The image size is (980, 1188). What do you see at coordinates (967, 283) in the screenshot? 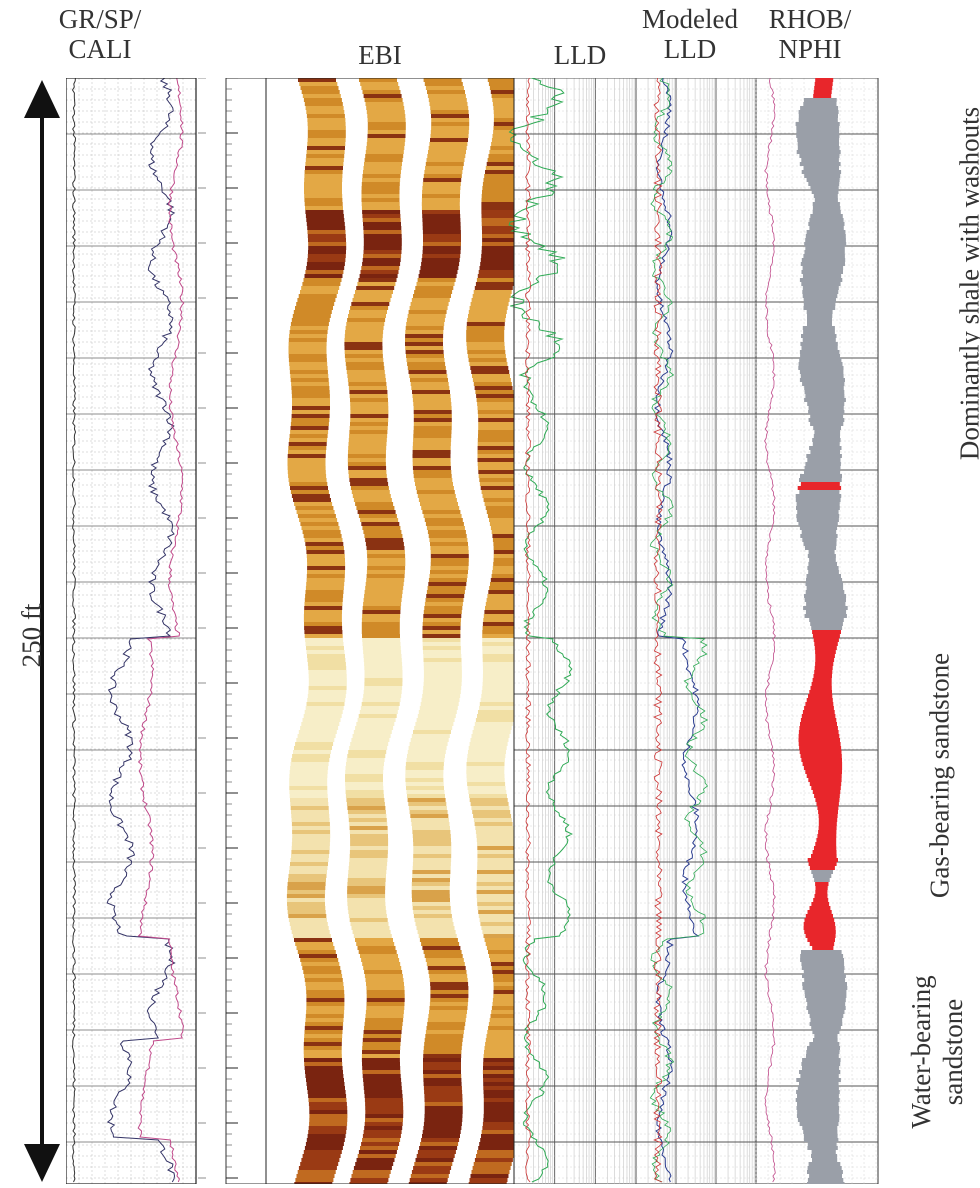
I see `interval-label-shale: Dominantly shale with washouts` at bounding box center [967, 283].